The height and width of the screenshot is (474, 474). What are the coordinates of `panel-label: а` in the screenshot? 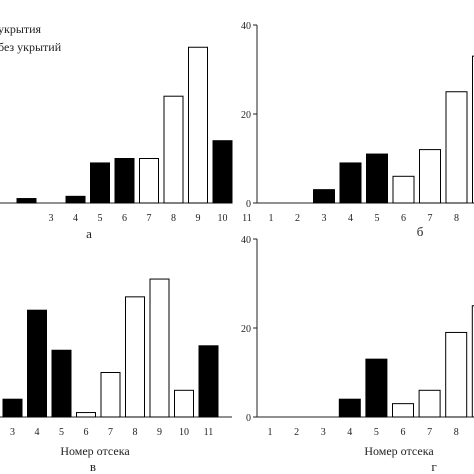 It's located at (89, 233).